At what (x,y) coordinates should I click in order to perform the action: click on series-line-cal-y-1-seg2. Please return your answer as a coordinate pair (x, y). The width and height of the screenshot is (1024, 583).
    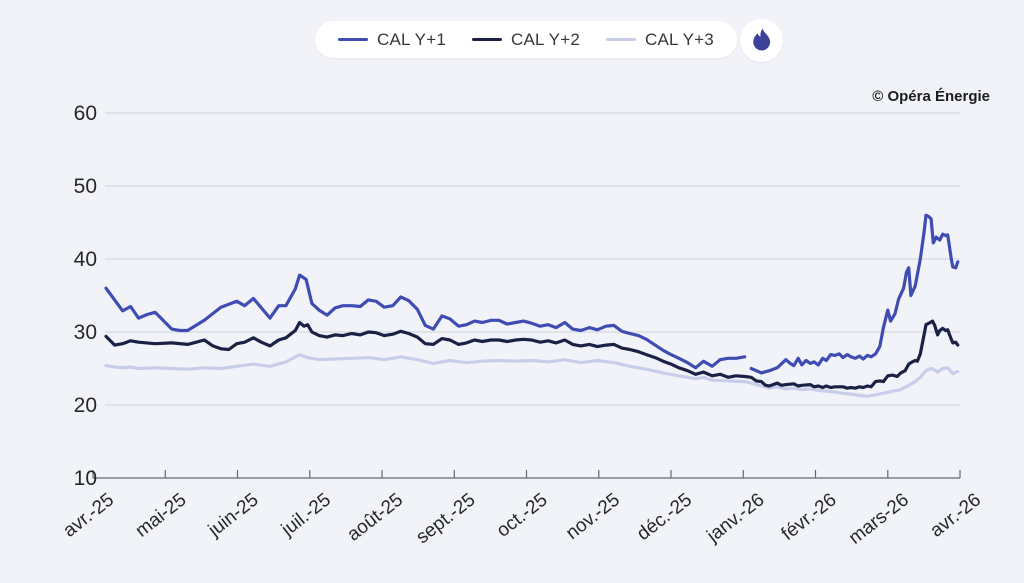
    Looking at the image, I should click on (854, 294).